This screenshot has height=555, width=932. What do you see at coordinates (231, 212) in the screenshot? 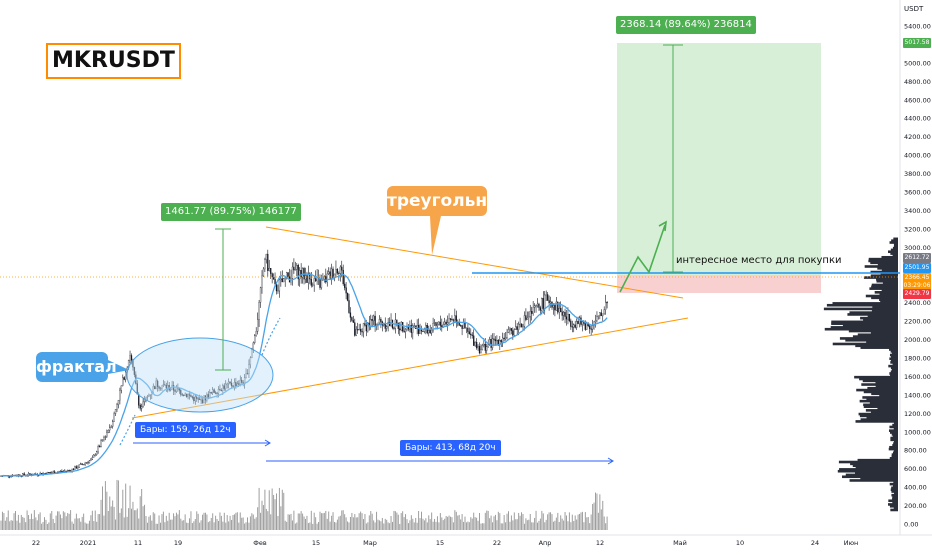
I see `measure-left-label: 1461.77 (89.75%) 146177` at bounding box center [231, 212].